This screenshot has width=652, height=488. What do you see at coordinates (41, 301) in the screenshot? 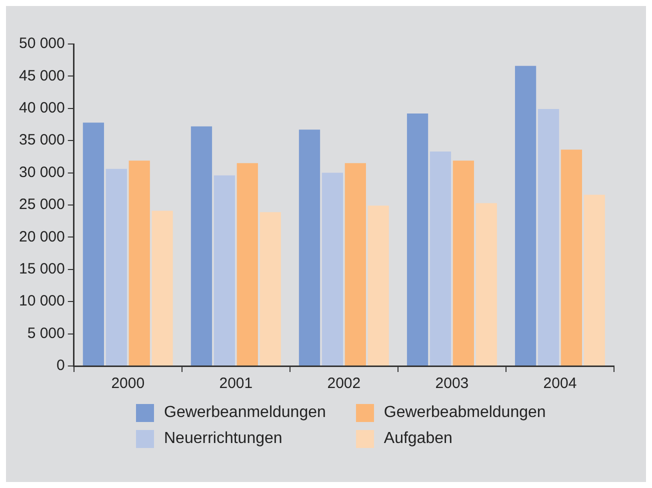
I see `y-tick-label: 10 000` at bounding box center [41, 301].